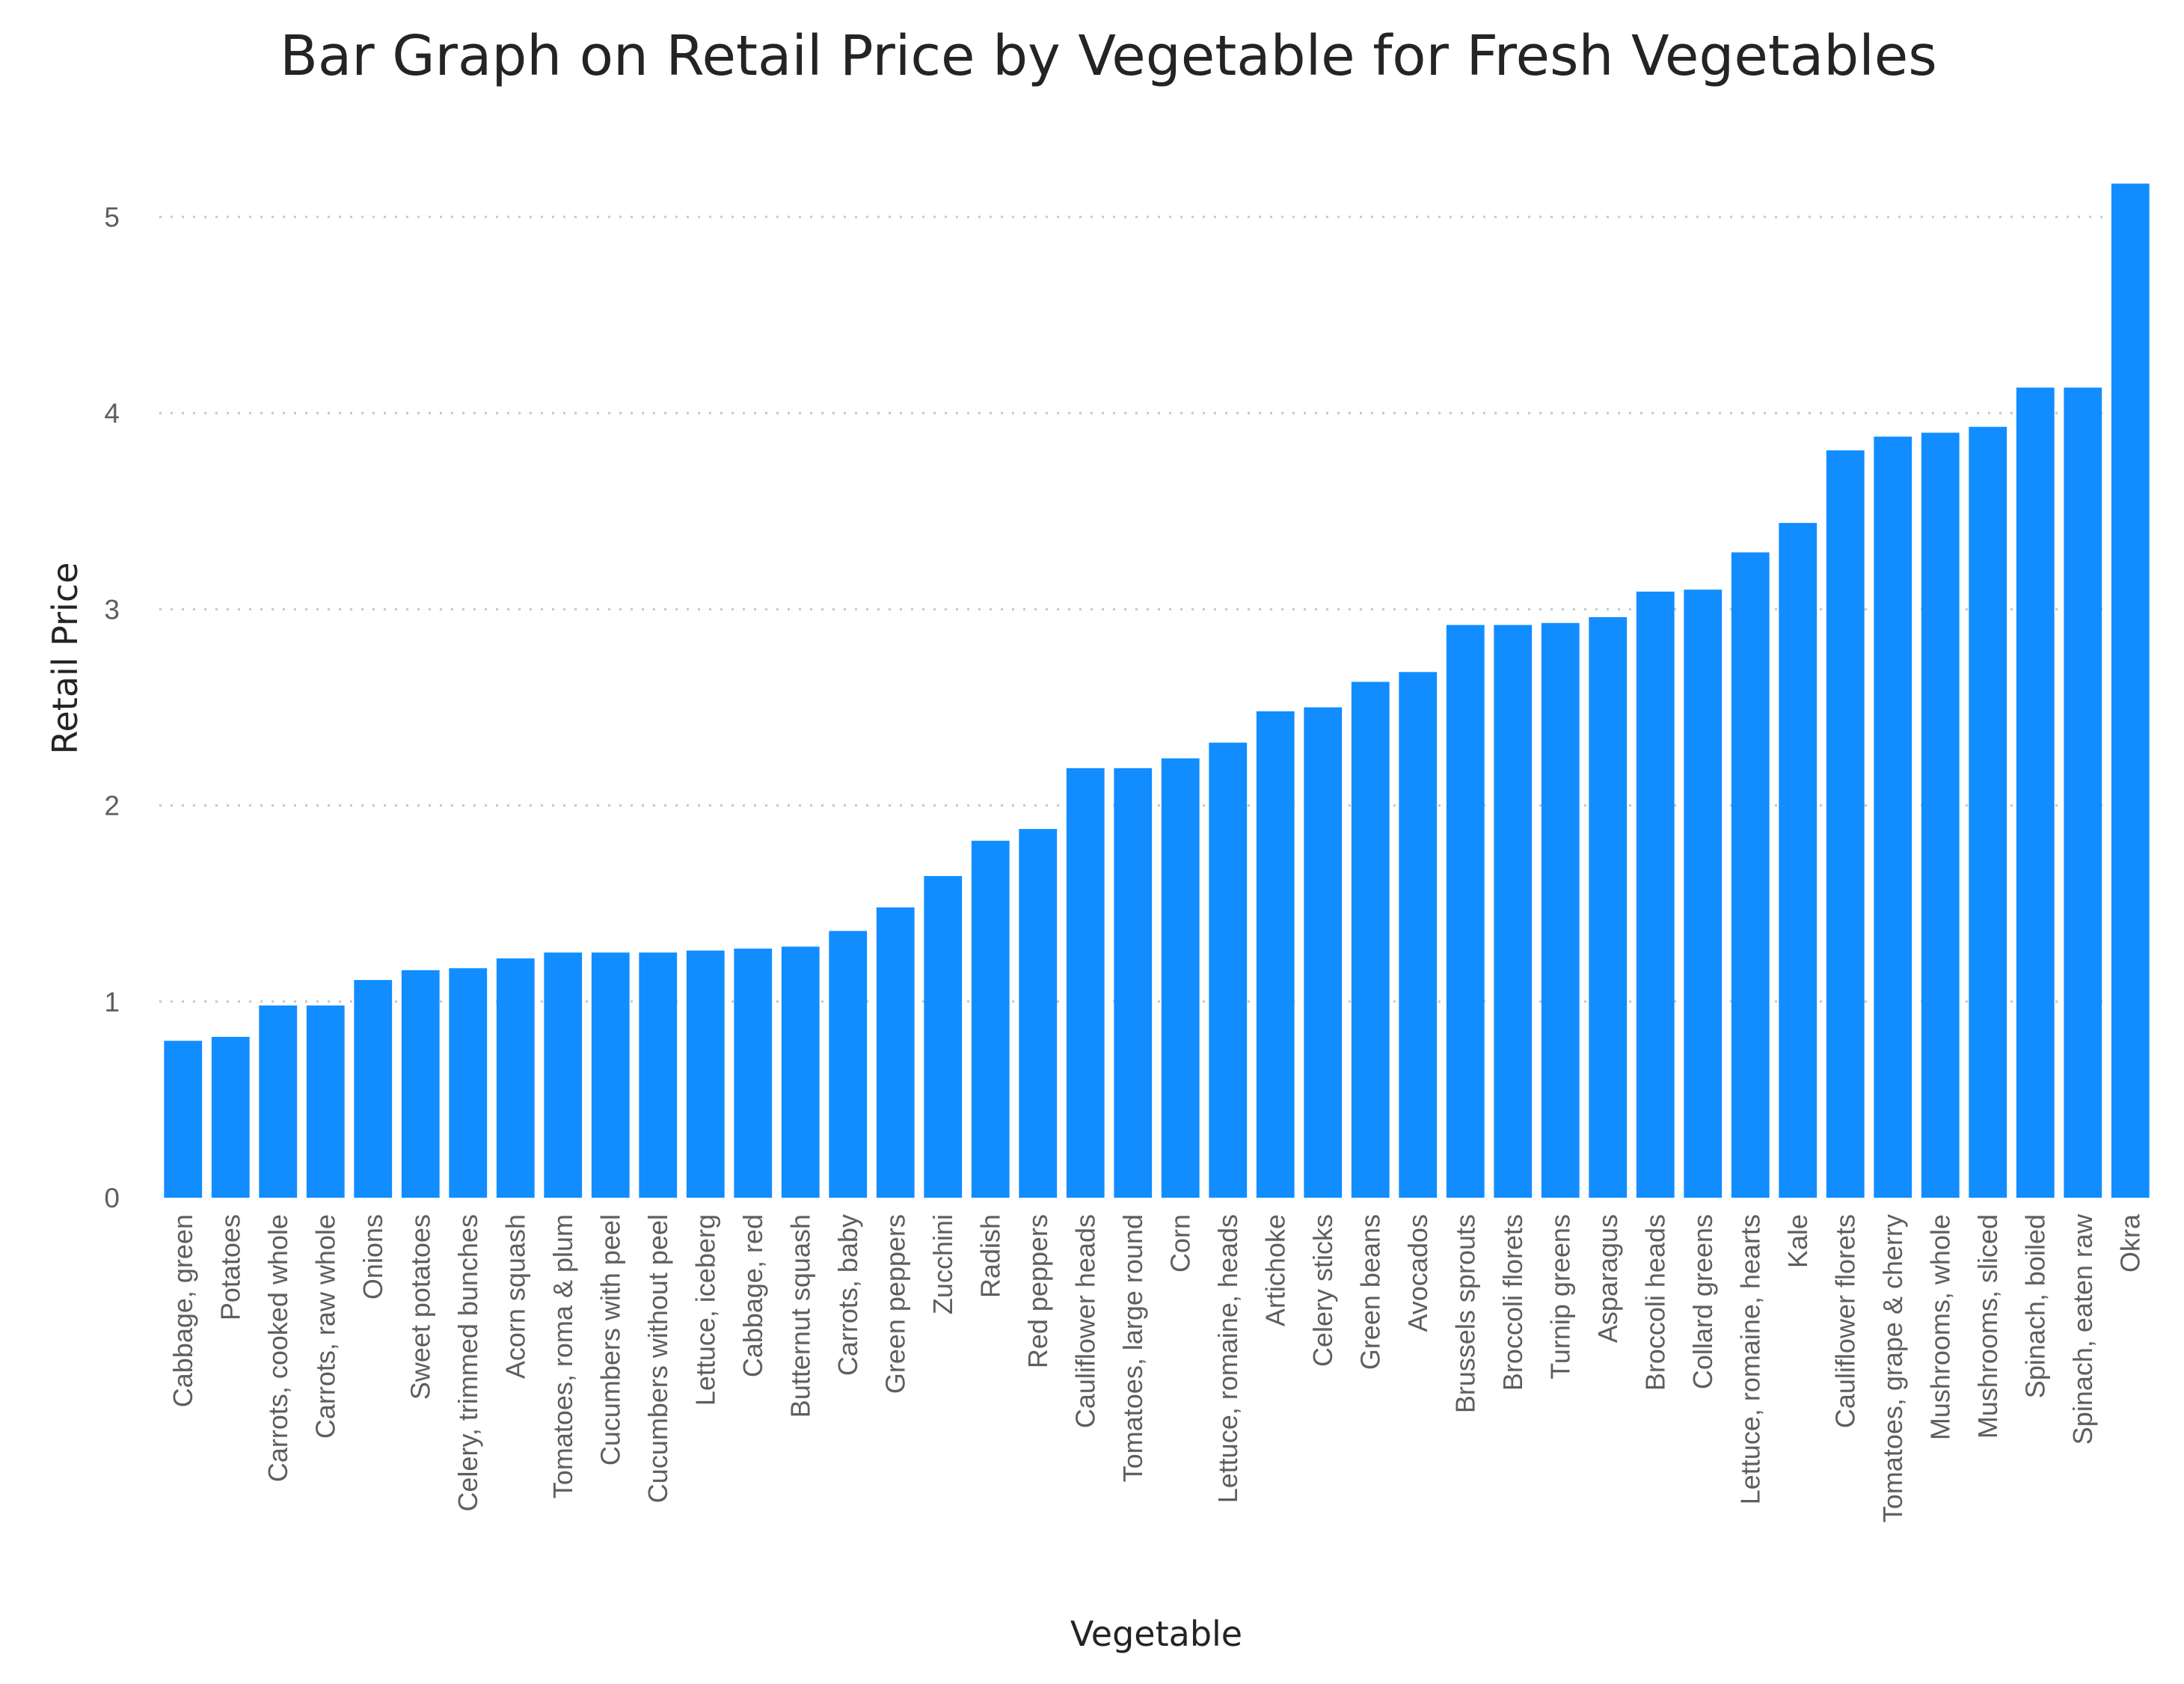 Image resolution: width=2184 pixels, height=1684 pixels. Describe the element at coordinates (515, 1296) in the screenshot. I see `x-category-label: Acorn squash` at that location.